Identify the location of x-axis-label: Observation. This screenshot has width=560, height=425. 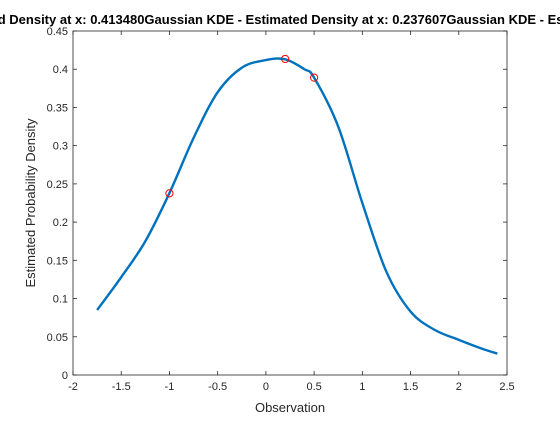
(290, 407).